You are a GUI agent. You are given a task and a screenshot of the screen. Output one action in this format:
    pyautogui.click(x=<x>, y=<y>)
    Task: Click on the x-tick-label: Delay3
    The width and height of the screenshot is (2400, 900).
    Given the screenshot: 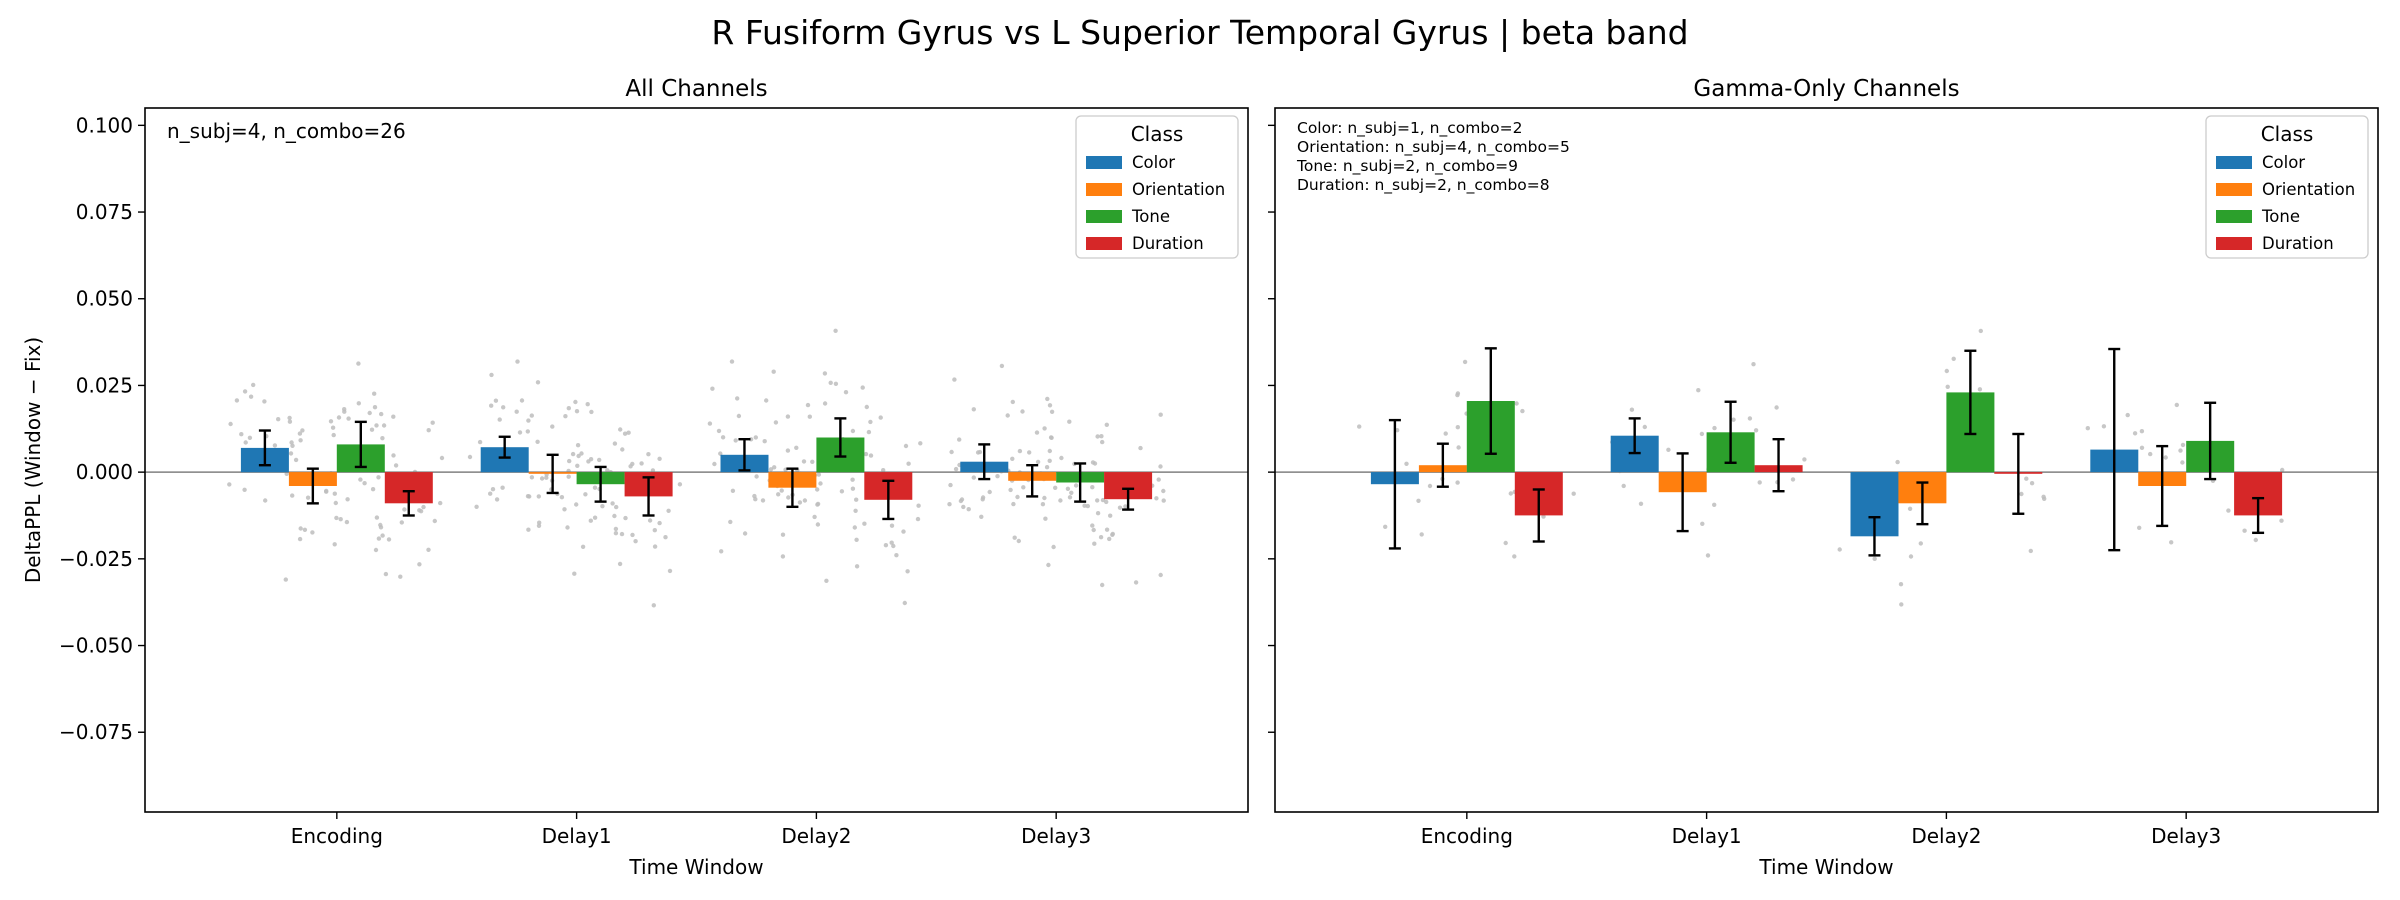 What is the action you would take?
    pyautogui.click(x=2186, y=836)
    